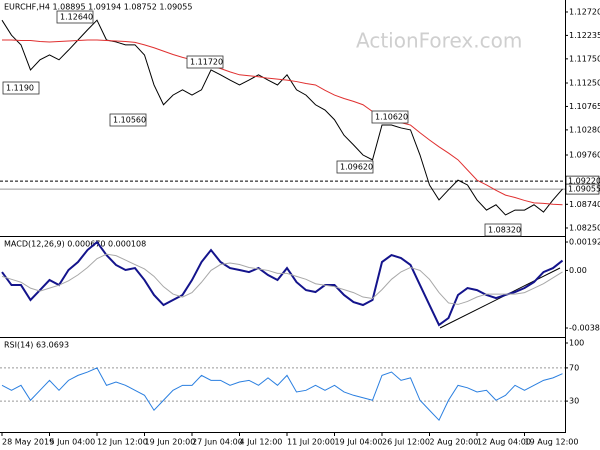 The width and height of the screenshot is (600, 450). I want to click on price-label: 1.09055, so click(584, 189).